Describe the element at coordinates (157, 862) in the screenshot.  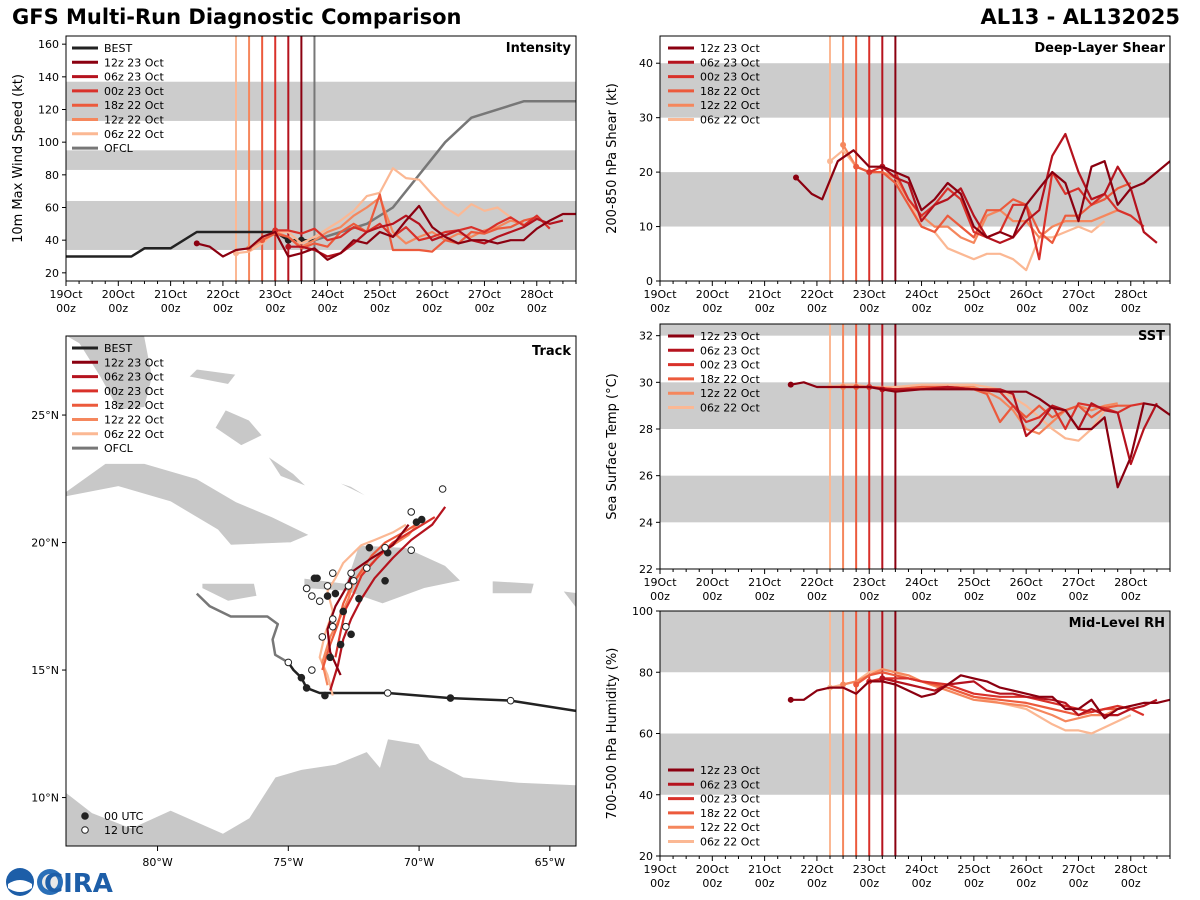
I see `lon-tick-label: 80°W` at that location.